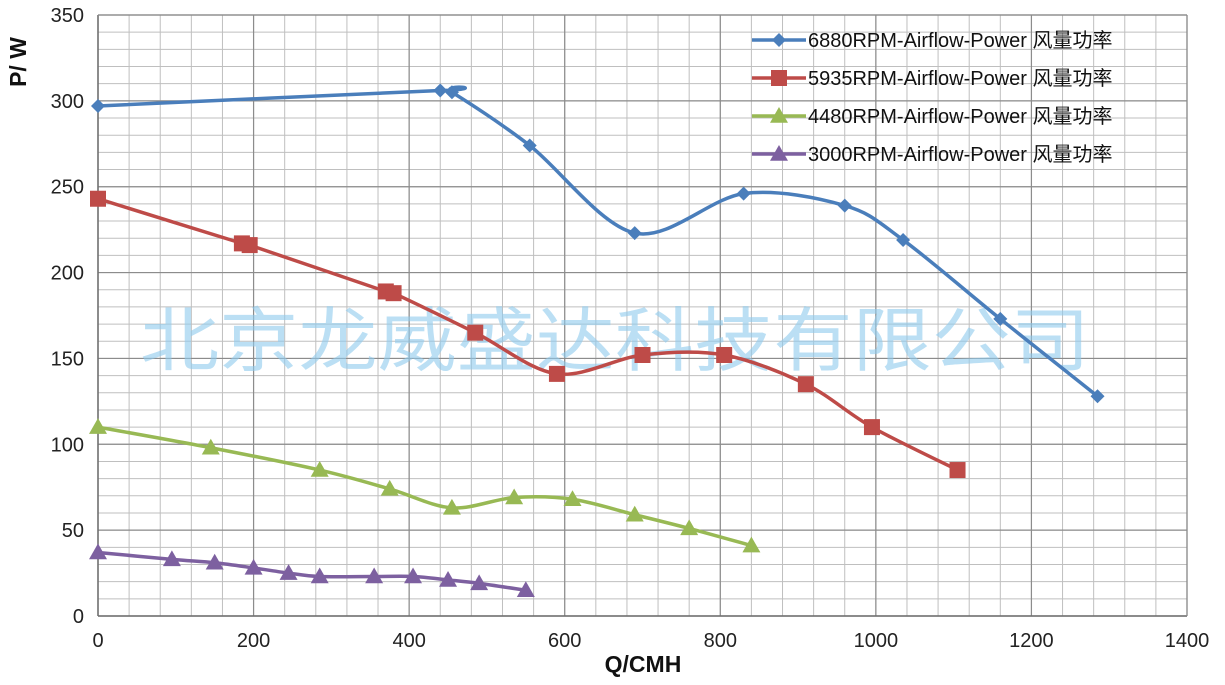 This screenshot has width=1225, height=685. What do you see at coordinates (97, 641) in the screenshot?
I see `x-tick-label: 0` at bounding box center [97, 641].